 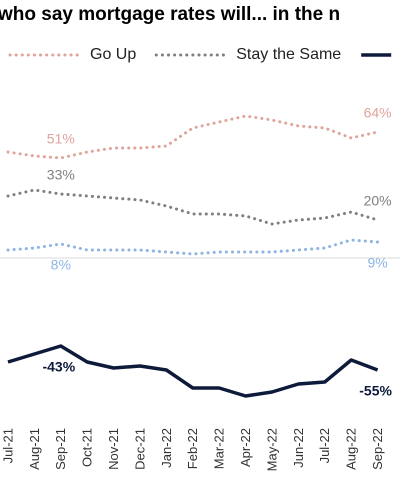 What do you see at coordinates (271, 449) in the screenshot?
I see `x-tick-label: May-22` at bounding box center [271, 449].